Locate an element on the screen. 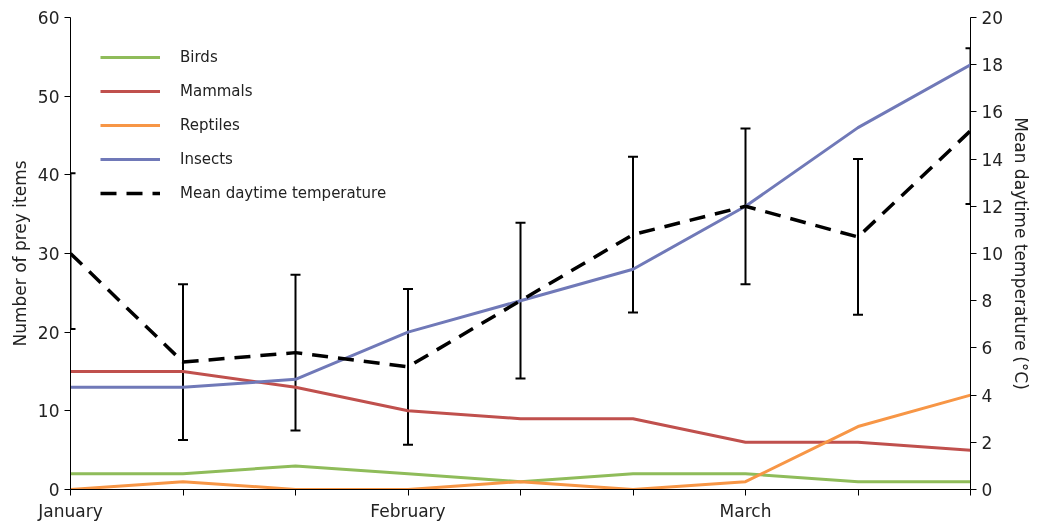  y2-tick-label: 8 is located at coordinates (987, 301).